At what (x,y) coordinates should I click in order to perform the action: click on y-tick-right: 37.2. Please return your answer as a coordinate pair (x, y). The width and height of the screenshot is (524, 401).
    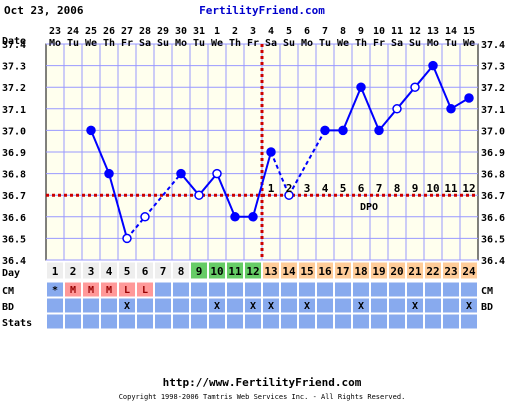
    Looking at the image, I should click on (493, 88).